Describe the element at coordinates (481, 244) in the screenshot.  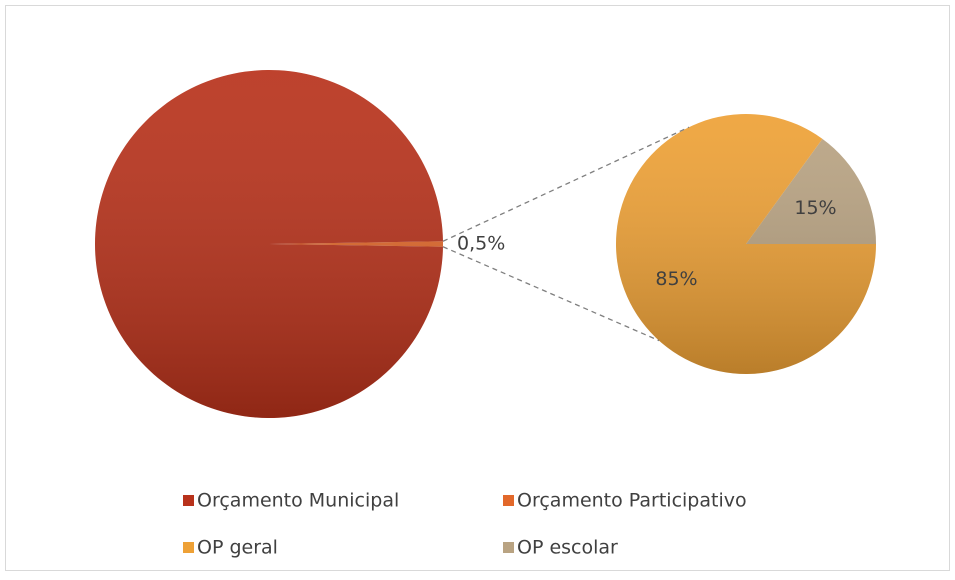
I see `data-label: 0,5%` at that location.